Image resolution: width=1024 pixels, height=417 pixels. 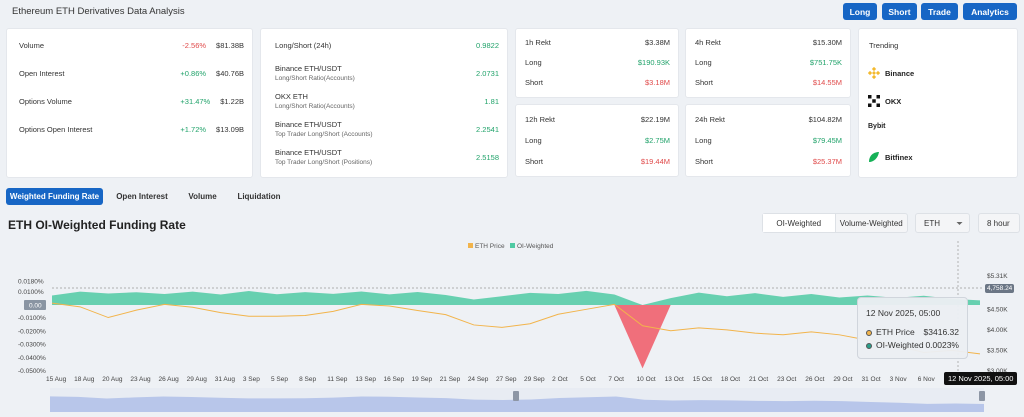 I want to click on oi-dot-icon, so click(x=869, y=345).